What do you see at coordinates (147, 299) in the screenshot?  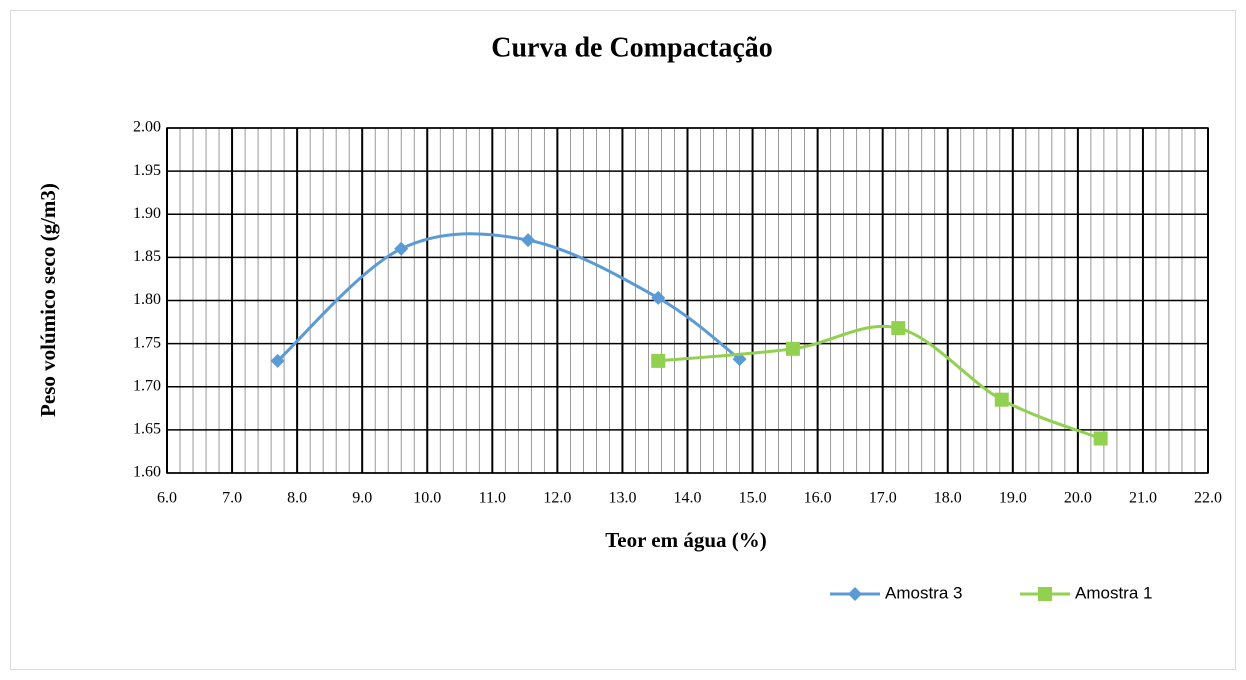 I see `y-tick-label: 1.80` at bounding box center [147, 299].